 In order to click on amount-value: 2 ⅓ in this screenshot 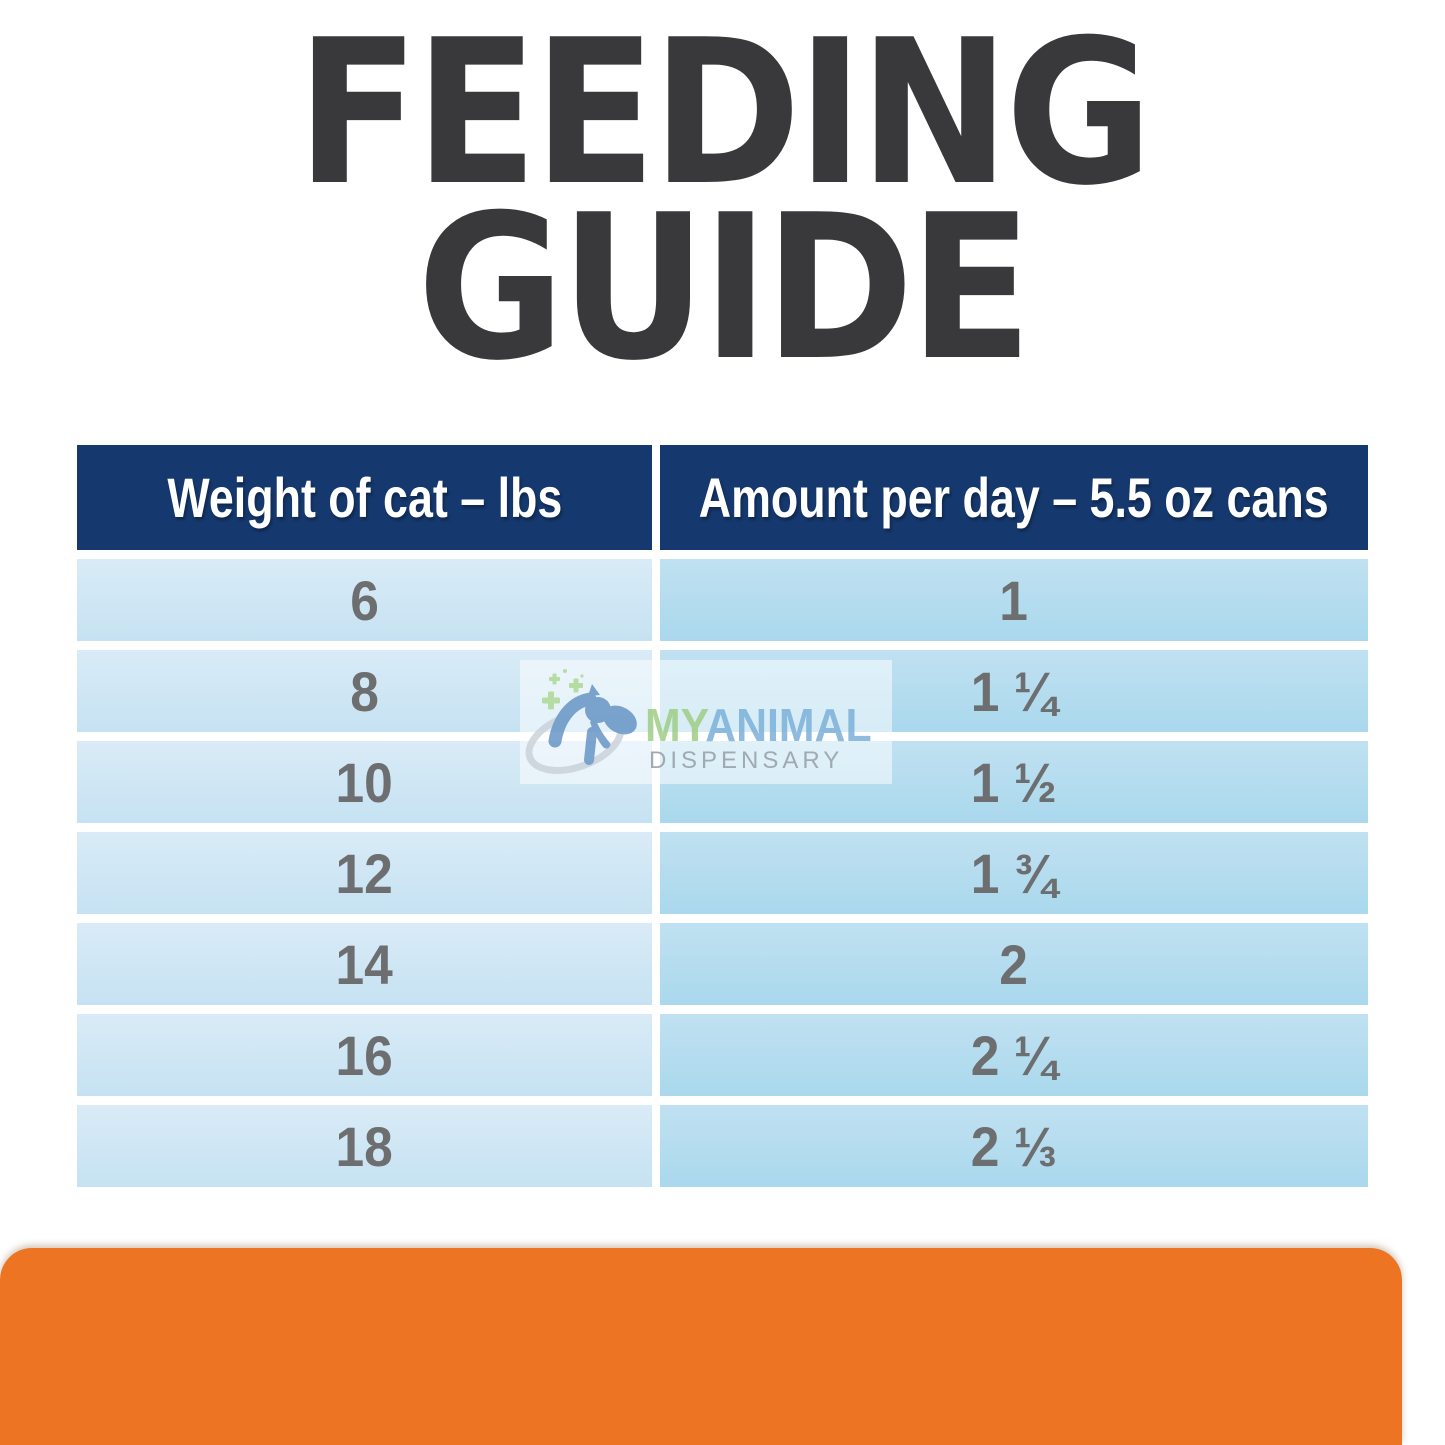, I will do `click(1014, 1146)`.